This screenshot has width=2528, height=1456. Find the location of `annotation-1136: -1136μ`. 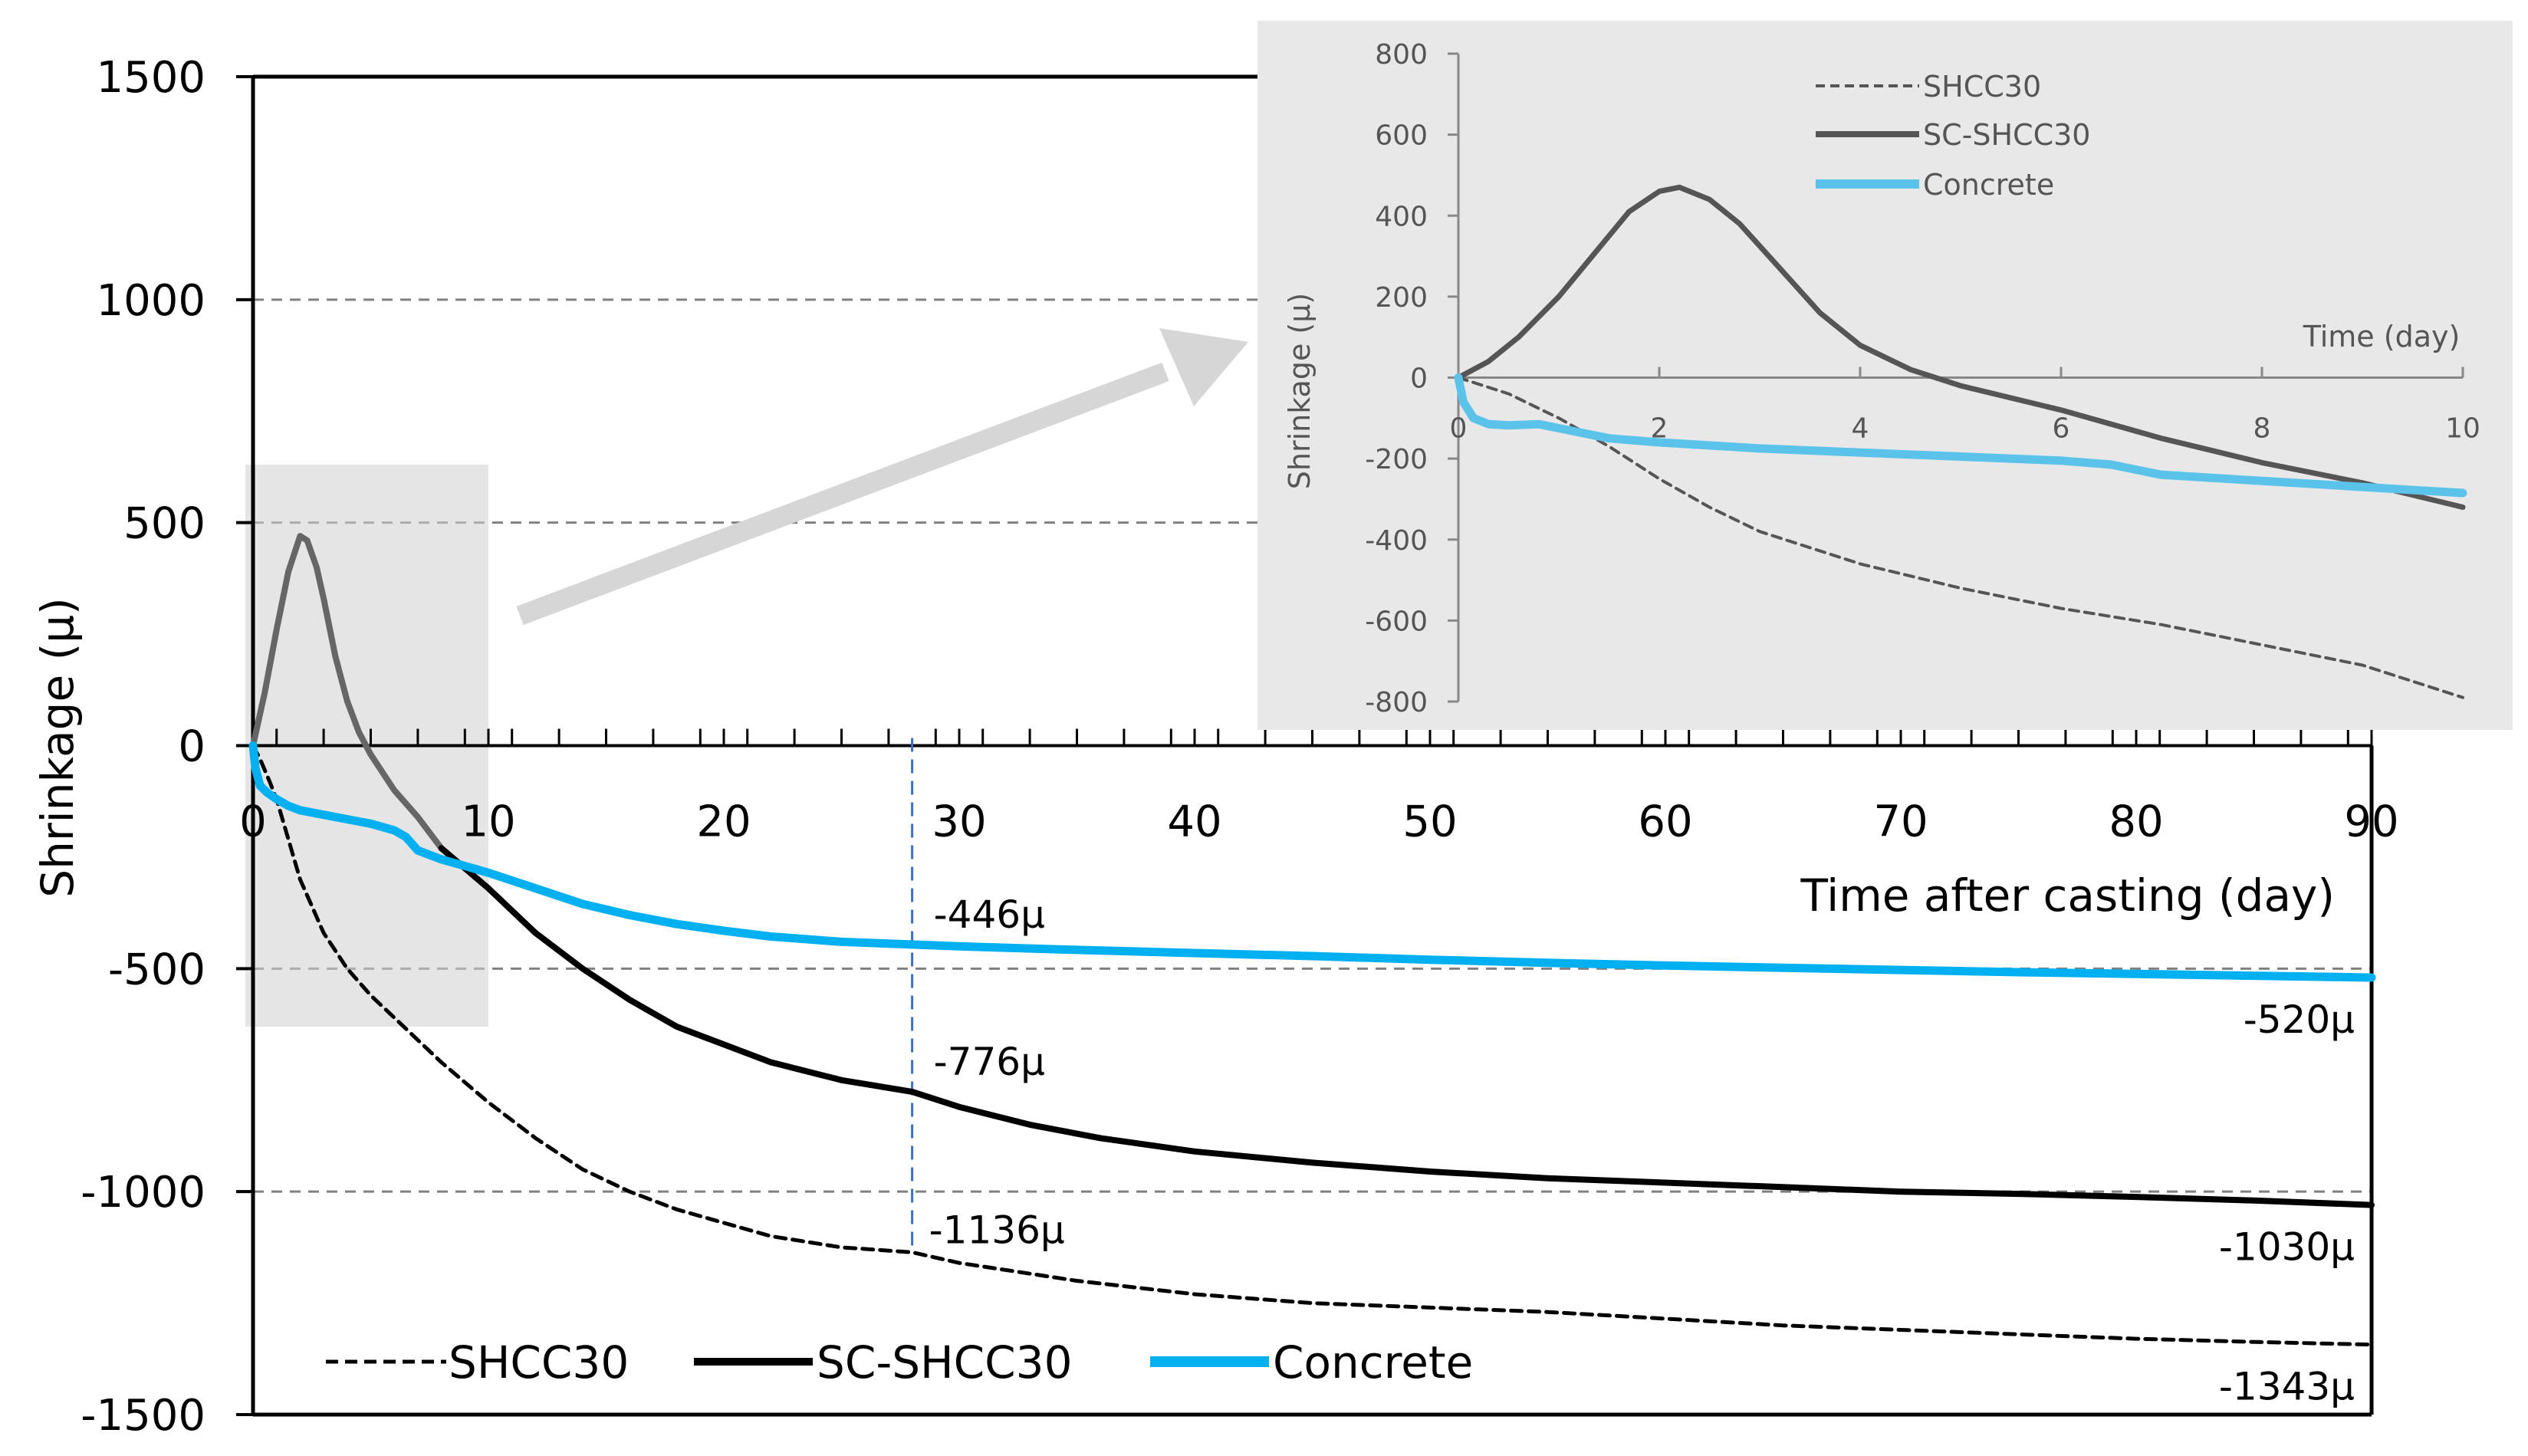

annotation-1136: -1136μ is located at coordinates (997, 1230).